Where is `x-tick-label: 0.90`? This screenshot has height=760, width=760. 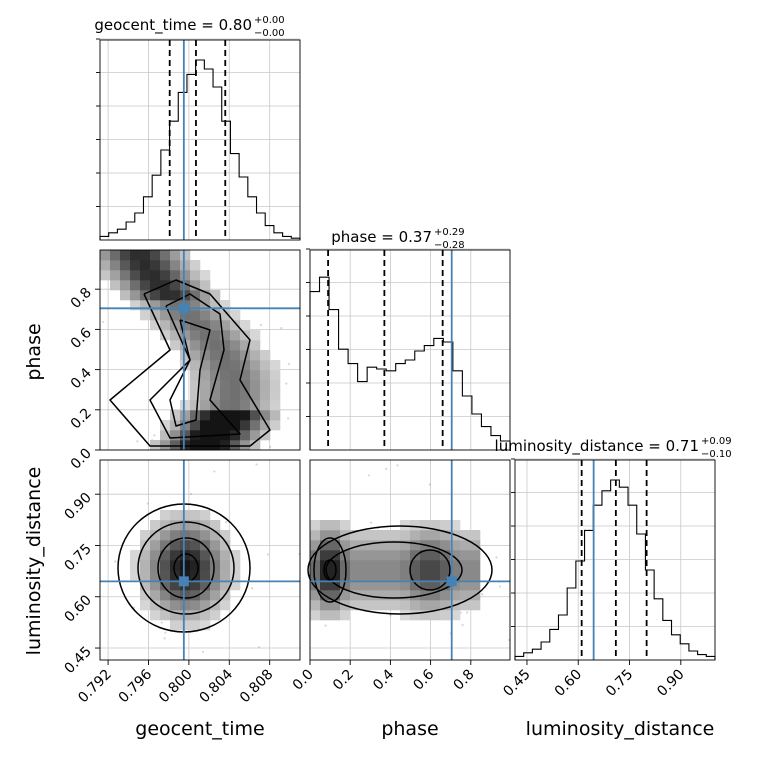
x-tick-label: 0.90 is located at coordinates (670, 683).